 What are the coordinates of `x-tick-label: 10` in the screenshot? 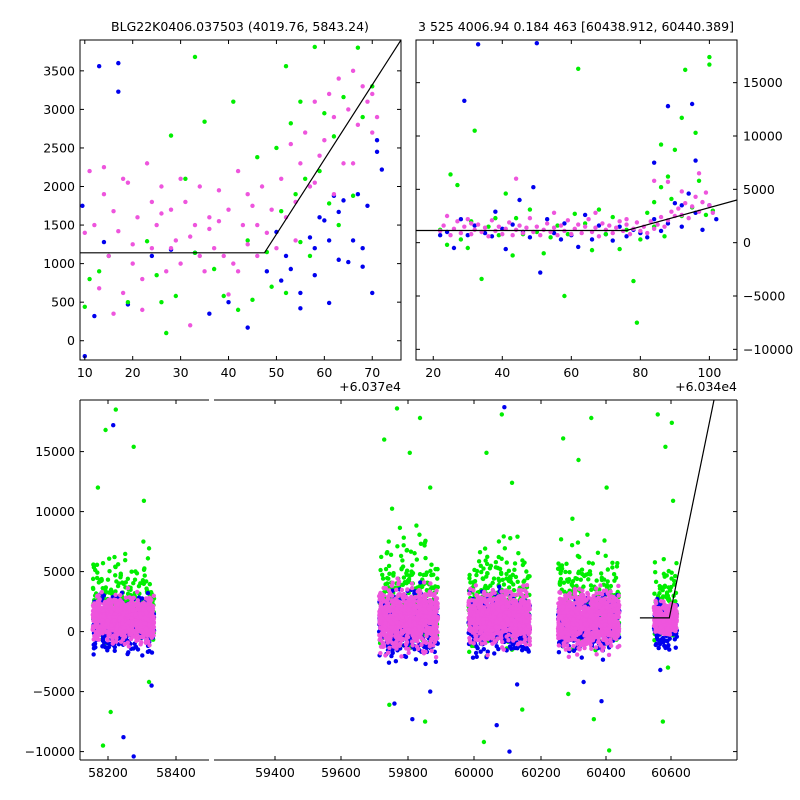 It's located at (85, 372).